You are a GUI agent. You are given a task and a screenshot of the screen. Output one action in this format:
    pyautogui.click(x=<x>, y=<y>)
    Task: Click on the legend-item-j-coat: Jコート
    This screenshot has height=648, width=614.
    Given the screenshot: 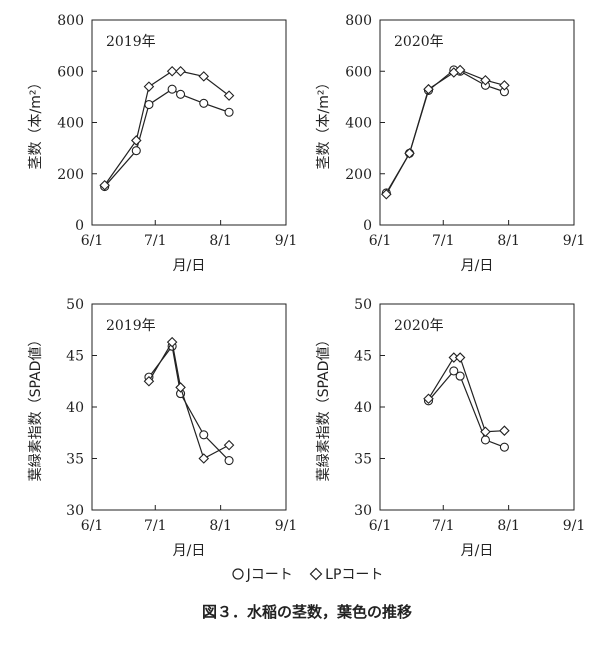 What is the action you would take?
    pyautogui.click(x=262, y=574)
    